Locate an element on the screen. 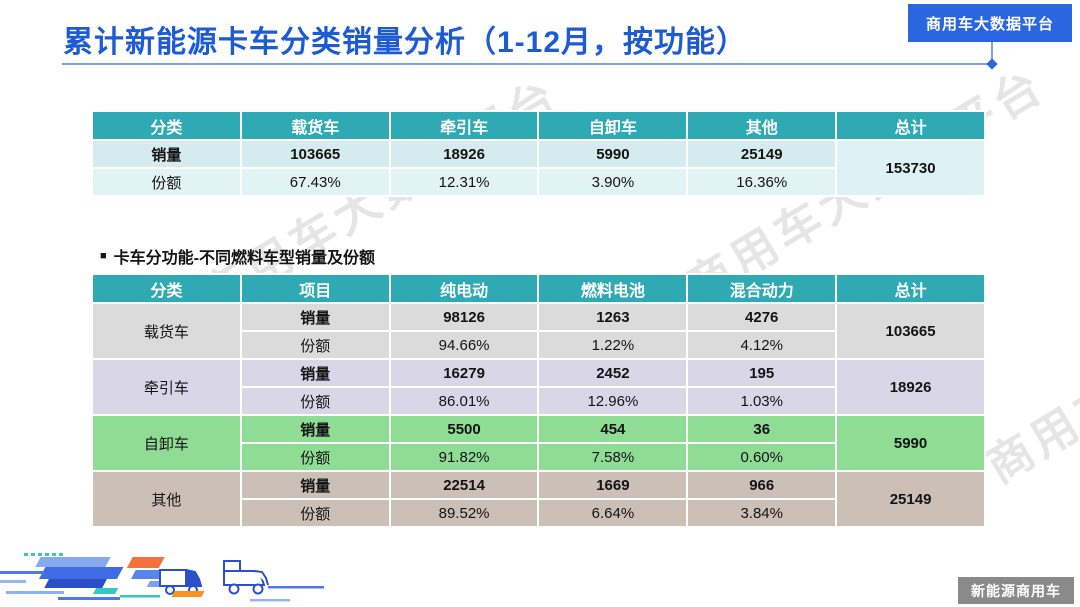 The width and height of the screenshot is (1080, 607). cell: 2452 is located at coordinates (613, 373).